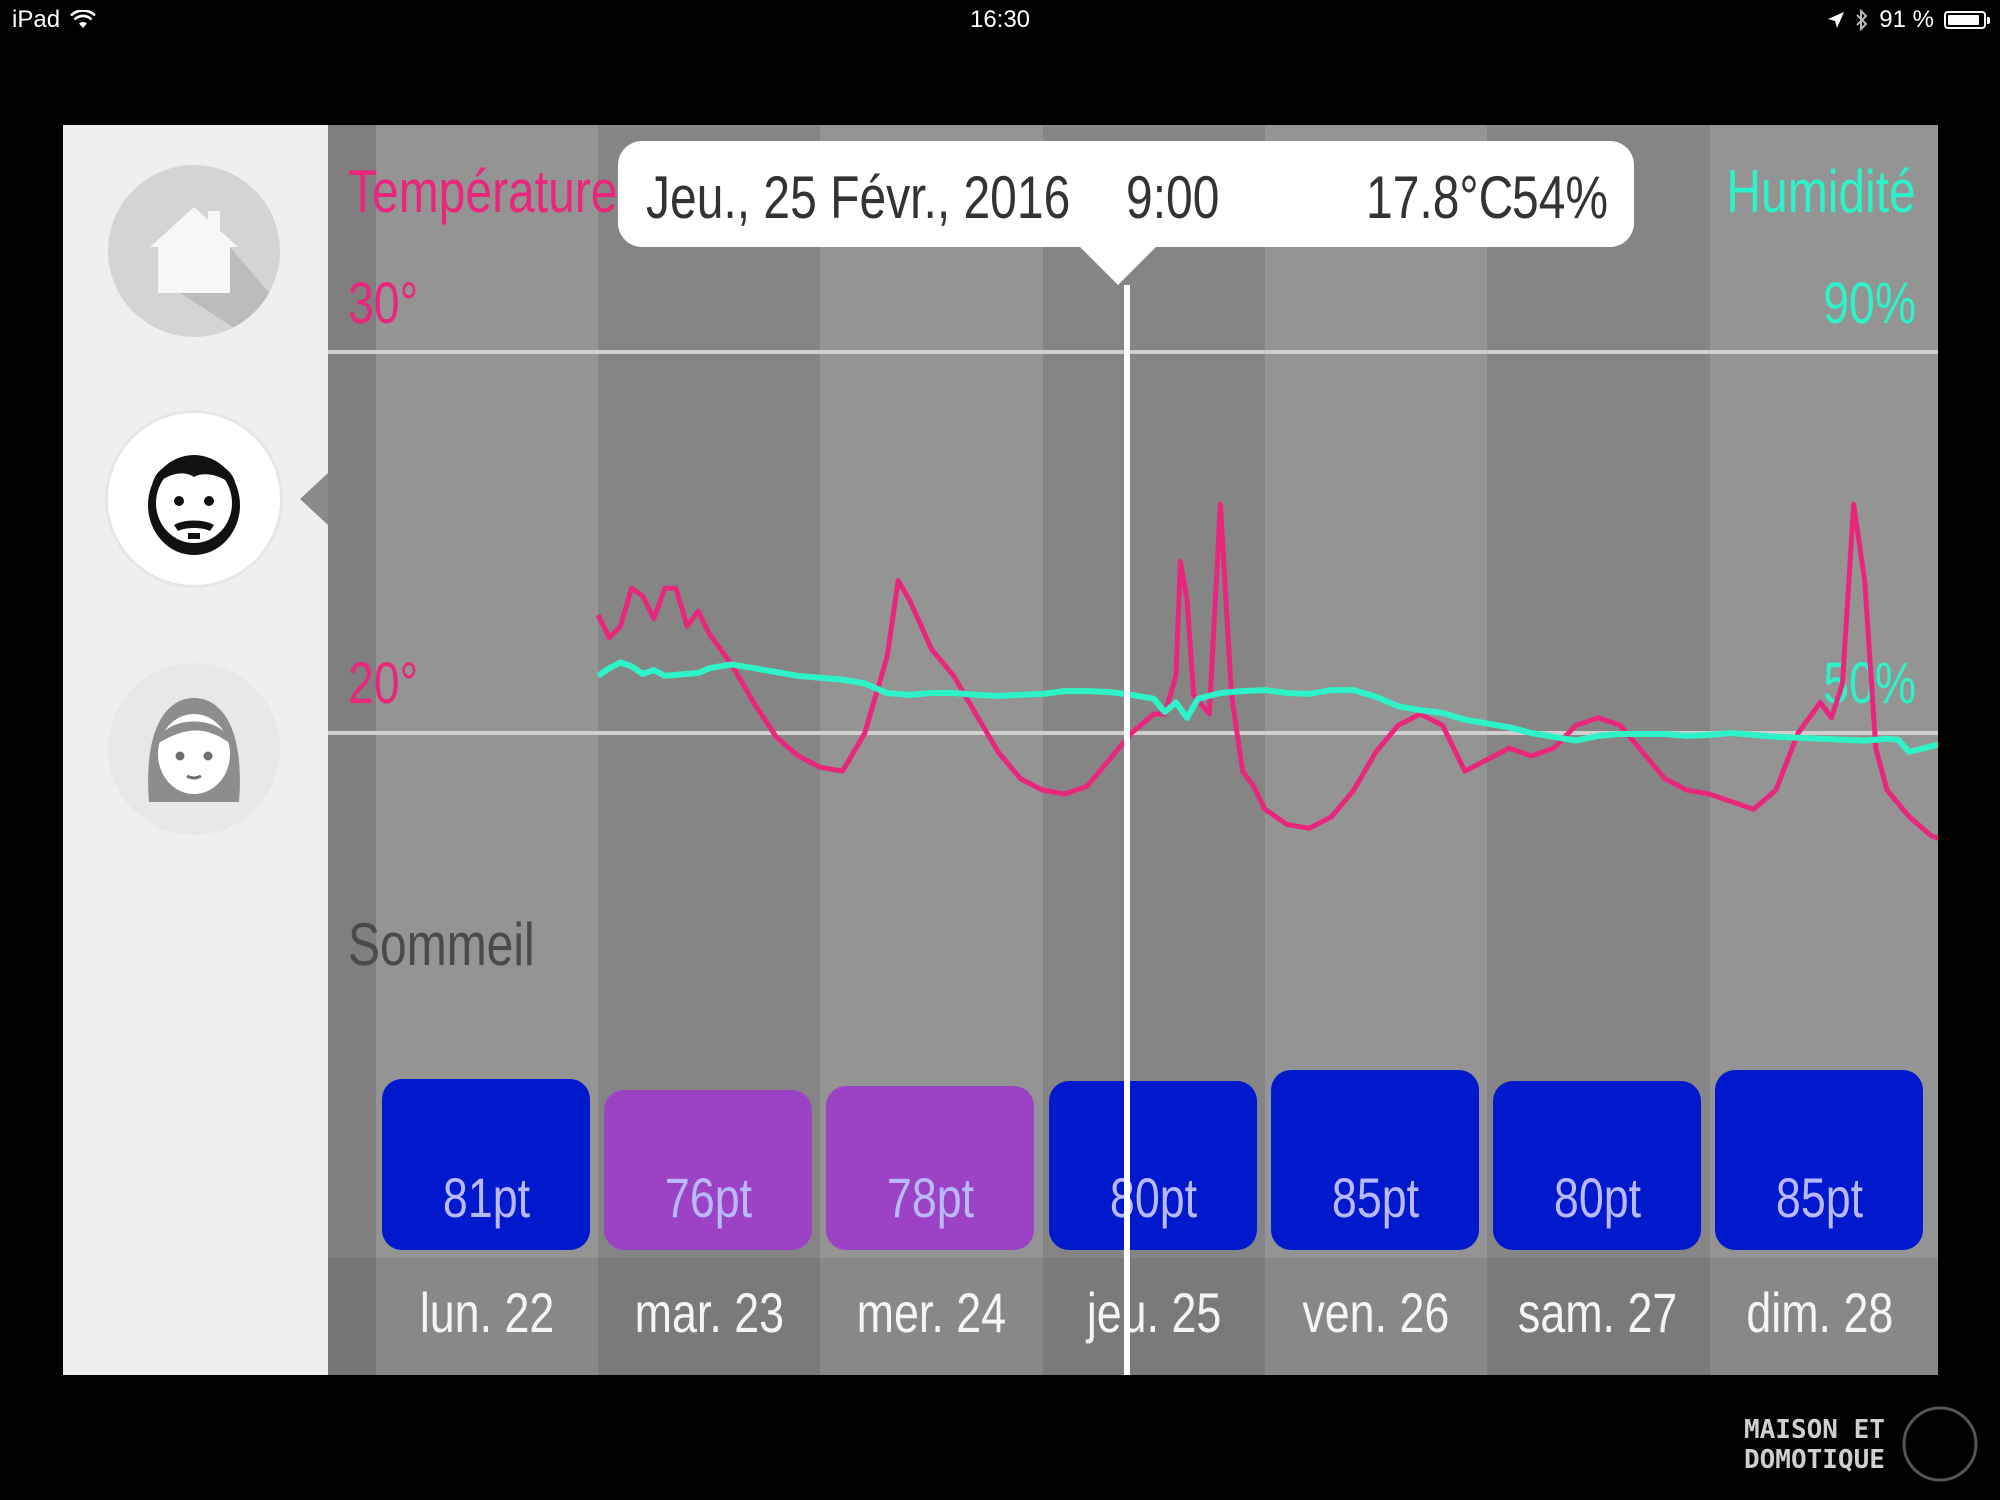 This screenshot has width=2000, height=1500. What do you see at coordinates (194, 505) in the screenshot?
I see `man-face-icon` at bounding box center [194, 505].